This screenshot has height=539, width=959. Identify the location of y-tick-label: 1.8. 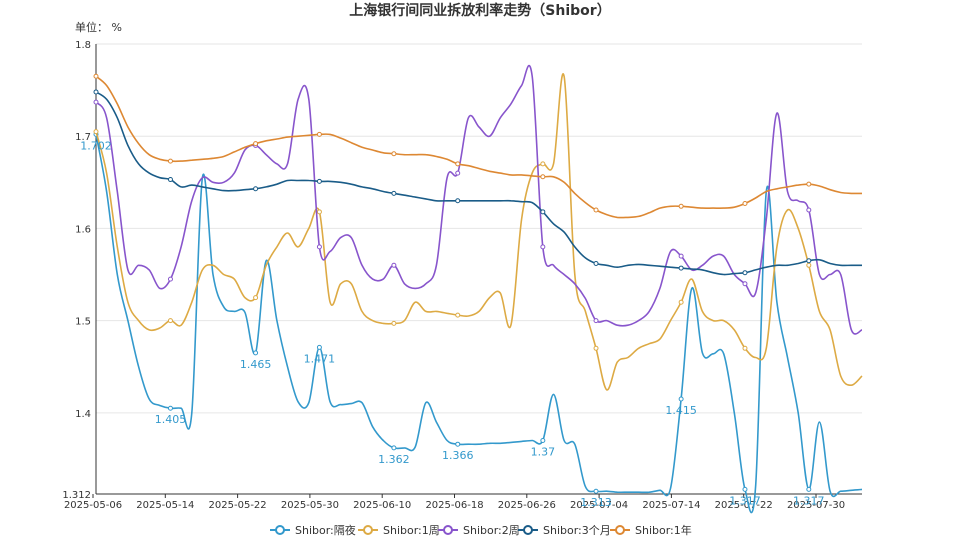
(83, 45).